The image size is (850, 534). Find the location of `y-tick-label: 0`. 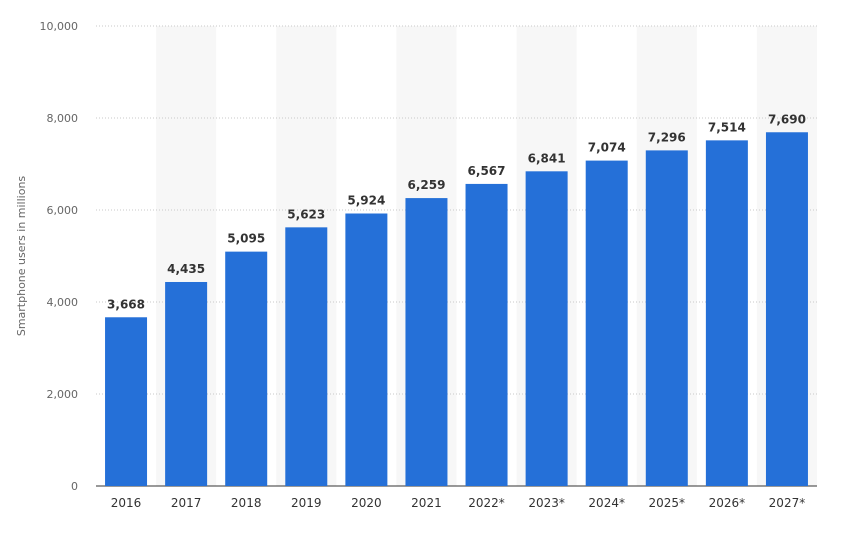

y-tick-label: 0 is located at coordinates (74, 486).